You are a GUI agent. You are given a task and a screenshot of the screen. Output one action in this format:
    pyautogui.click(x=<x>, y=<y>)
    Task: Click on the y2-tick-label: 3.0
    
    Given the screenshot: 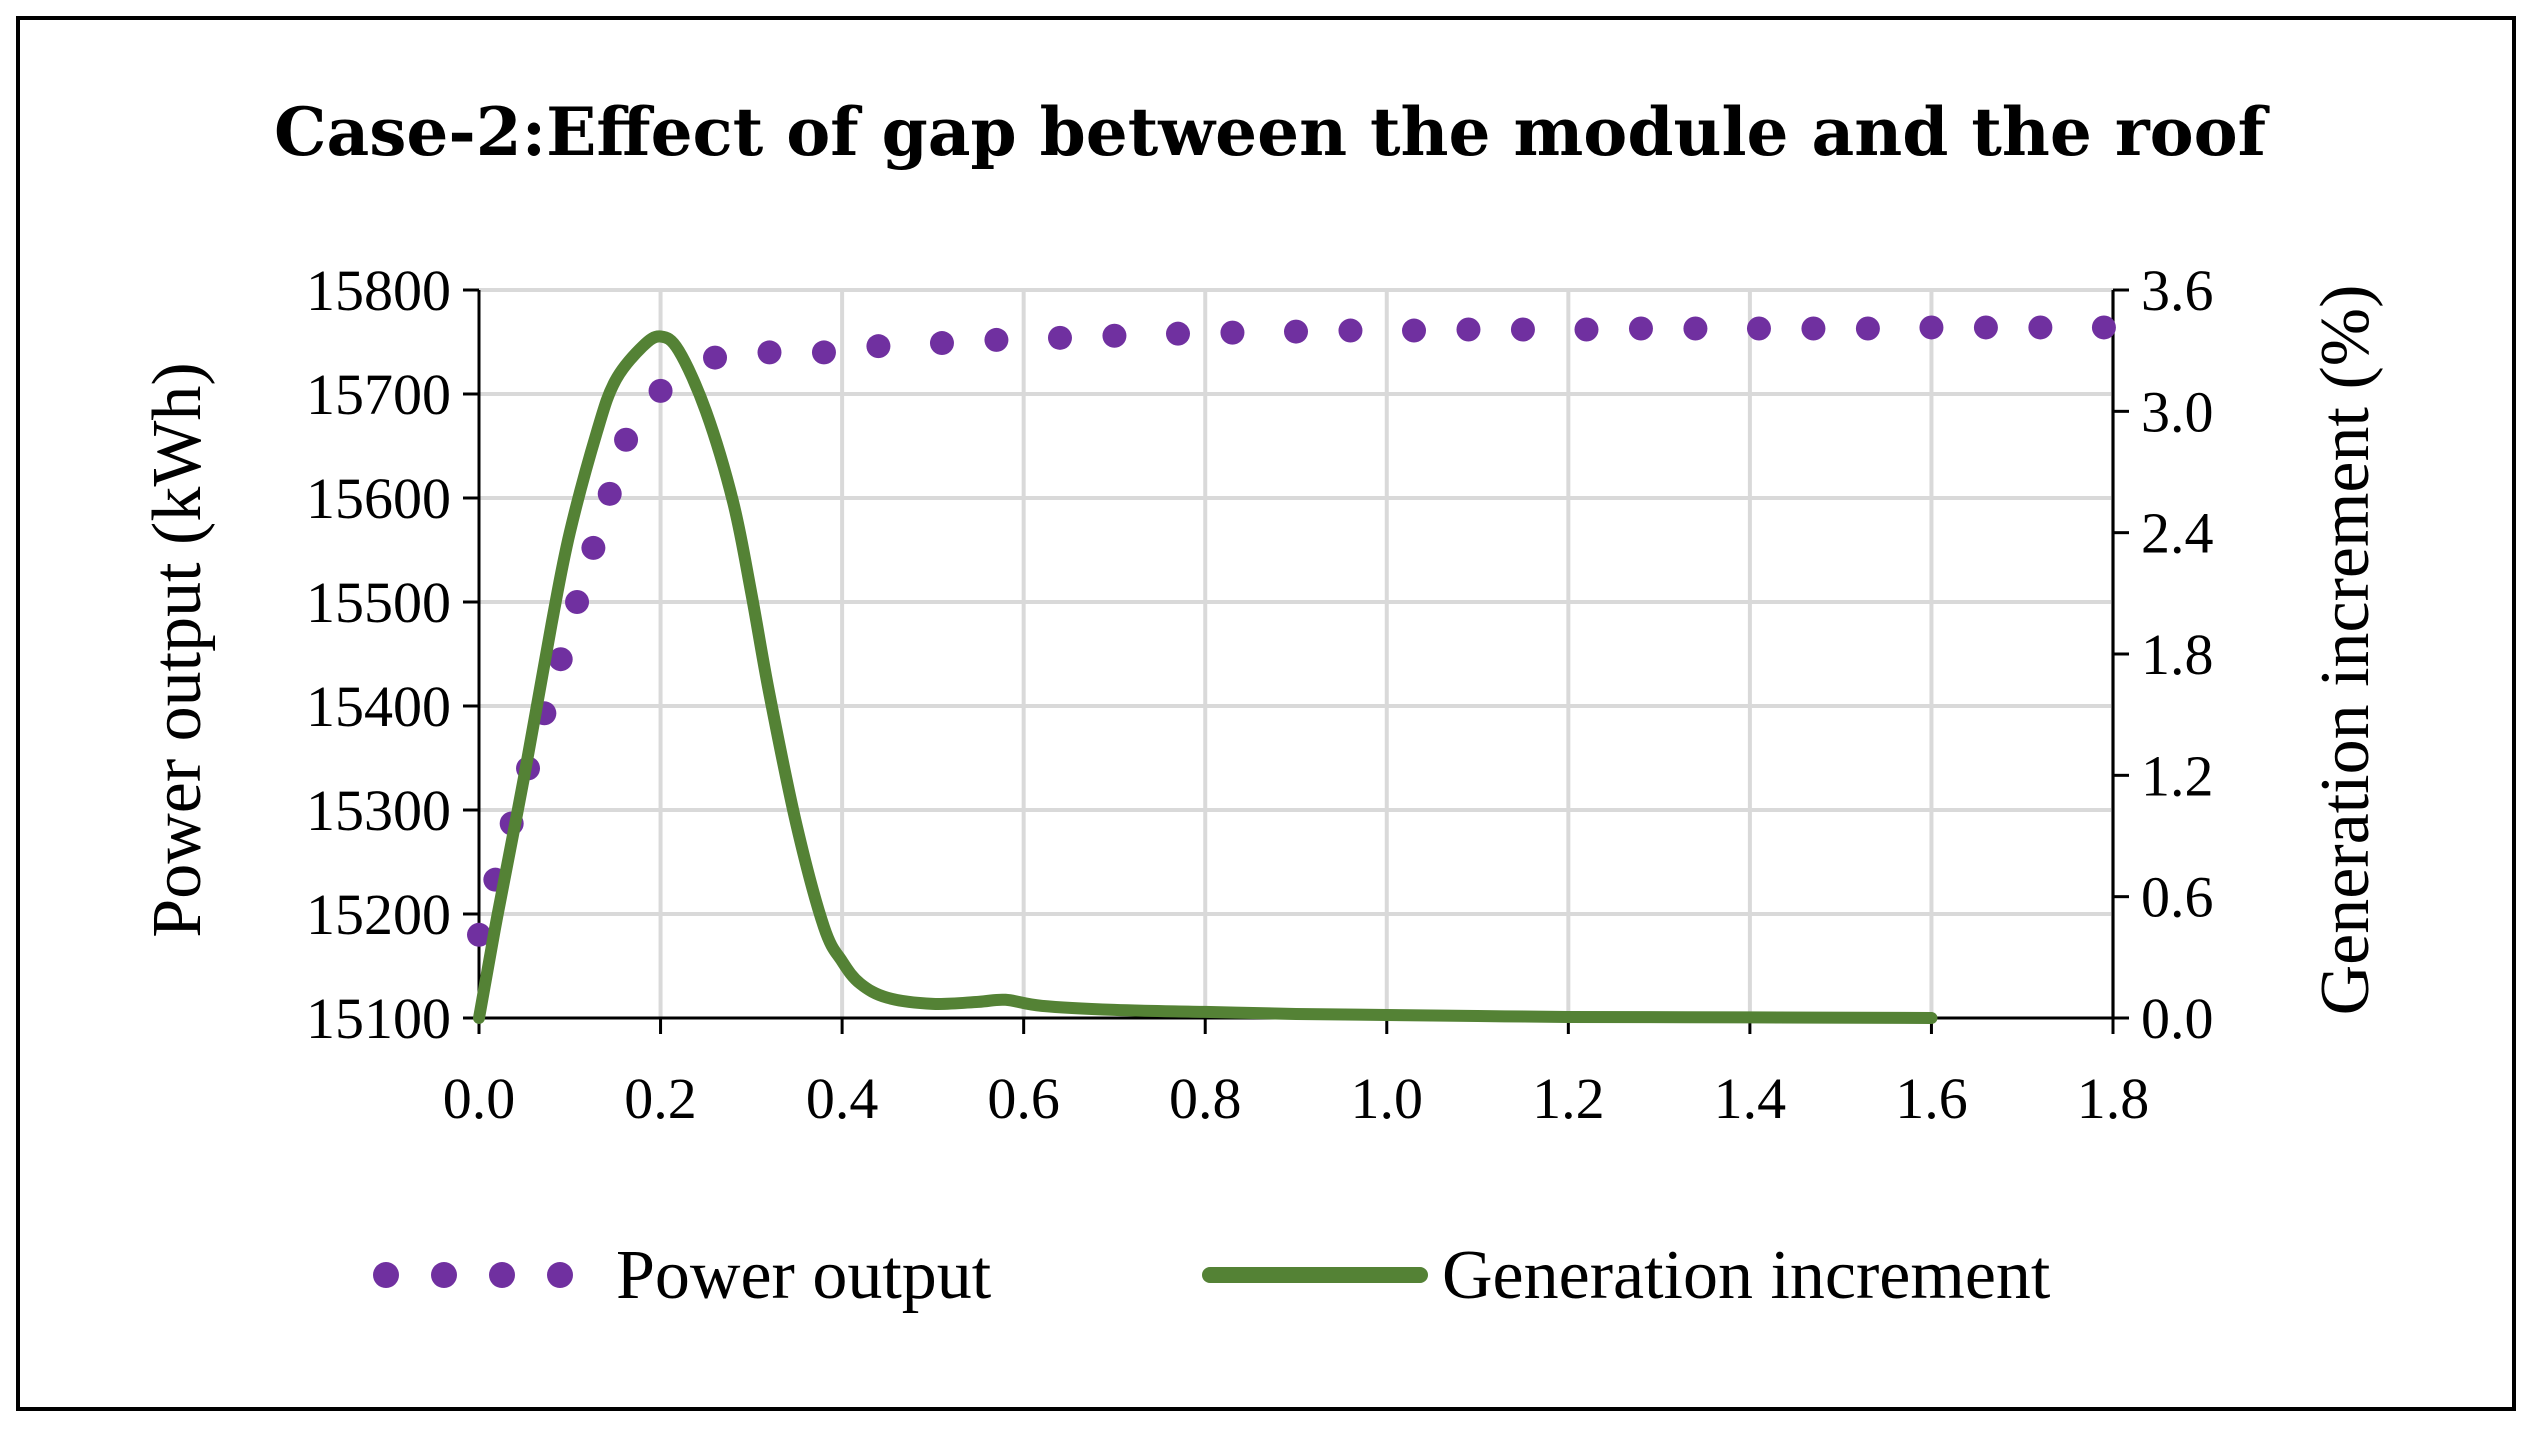 What is the action you would take?
    pyautogui.click(x=2177, y=411)
    